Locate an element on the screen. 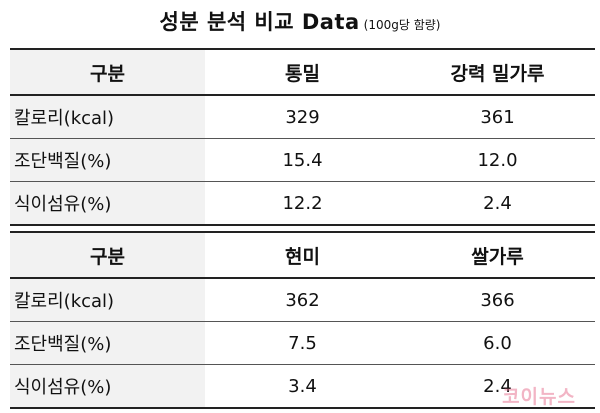  table-row-calories: 칼로리(kcal) 329 361 is located at coordinates (302, 117).